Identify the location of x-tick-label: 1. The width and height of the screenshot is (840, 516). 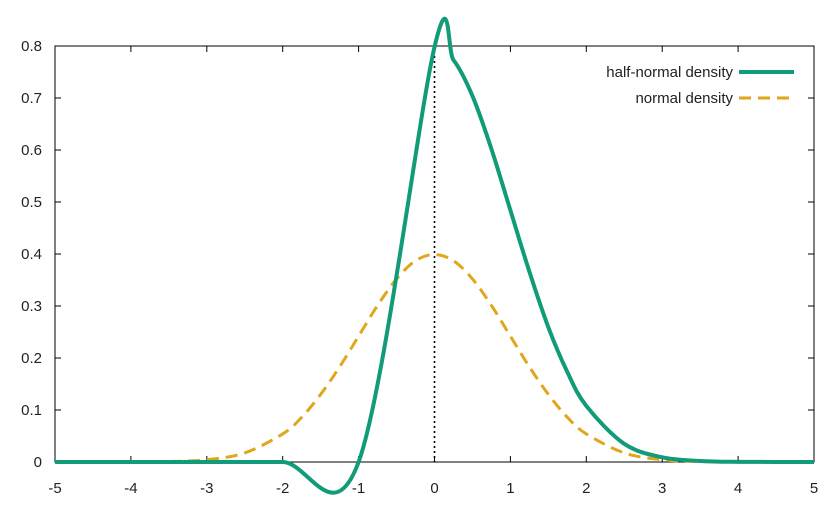
(510, 488).